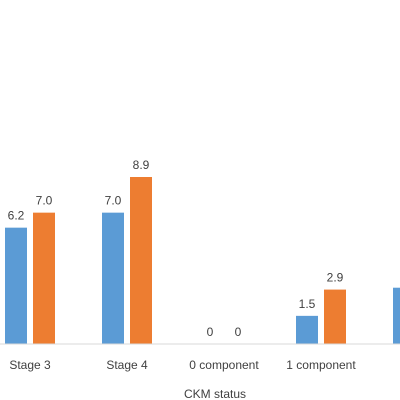  I want to click on data-label: 2.9, so click(335, 278).